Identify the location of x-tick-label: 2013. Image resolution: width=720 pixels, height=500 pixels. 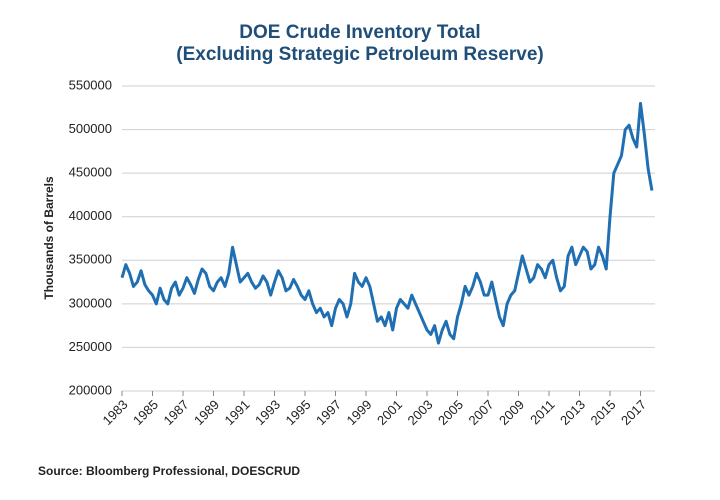
(572, 412).